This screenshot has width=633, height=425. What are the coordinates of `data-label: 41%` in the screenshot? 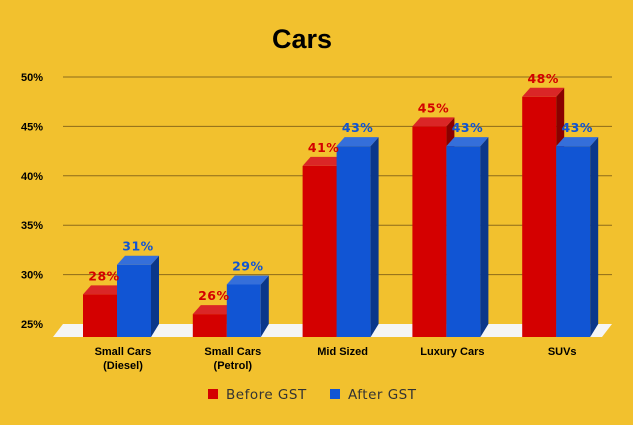 It's located at (323, 147).